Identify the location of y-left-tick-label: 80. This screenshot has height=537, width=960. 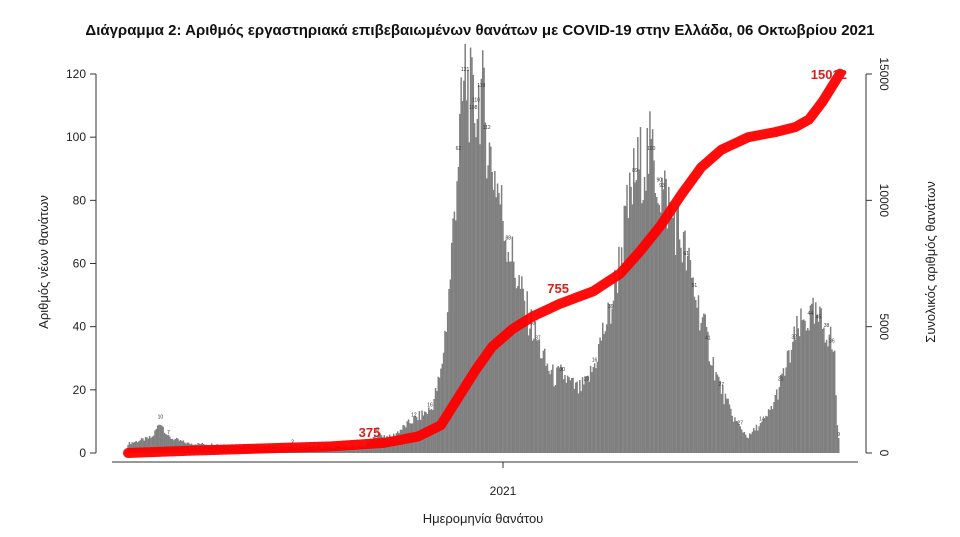
(80, 200).